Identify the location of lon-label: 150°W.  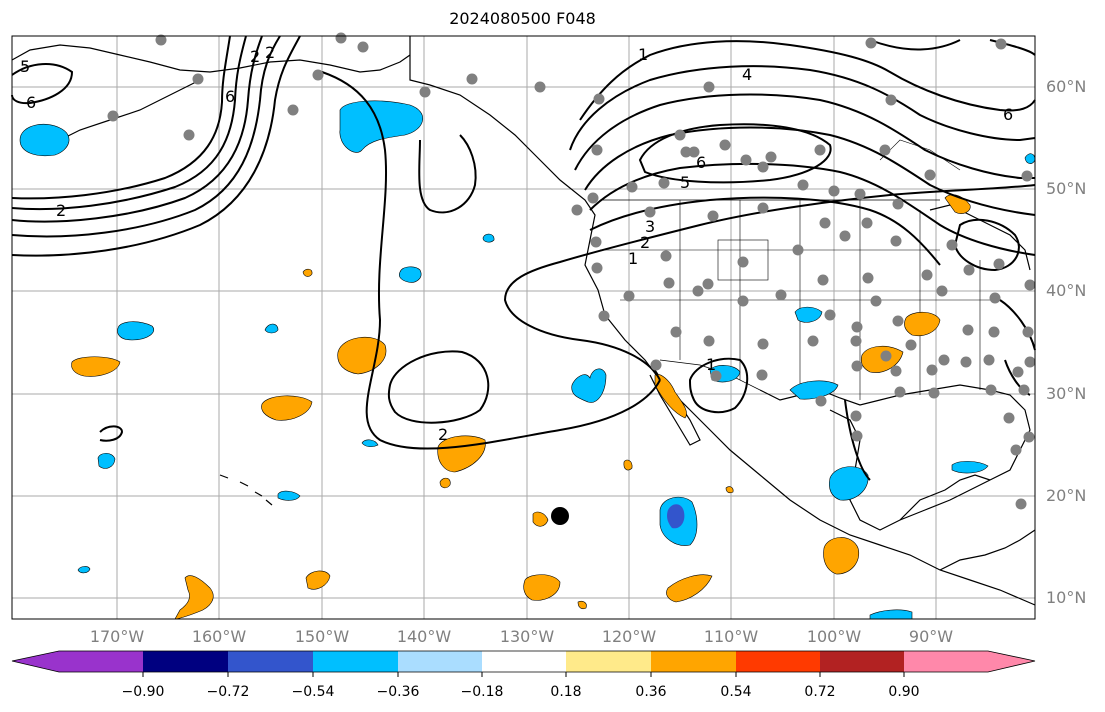
(322, 636).